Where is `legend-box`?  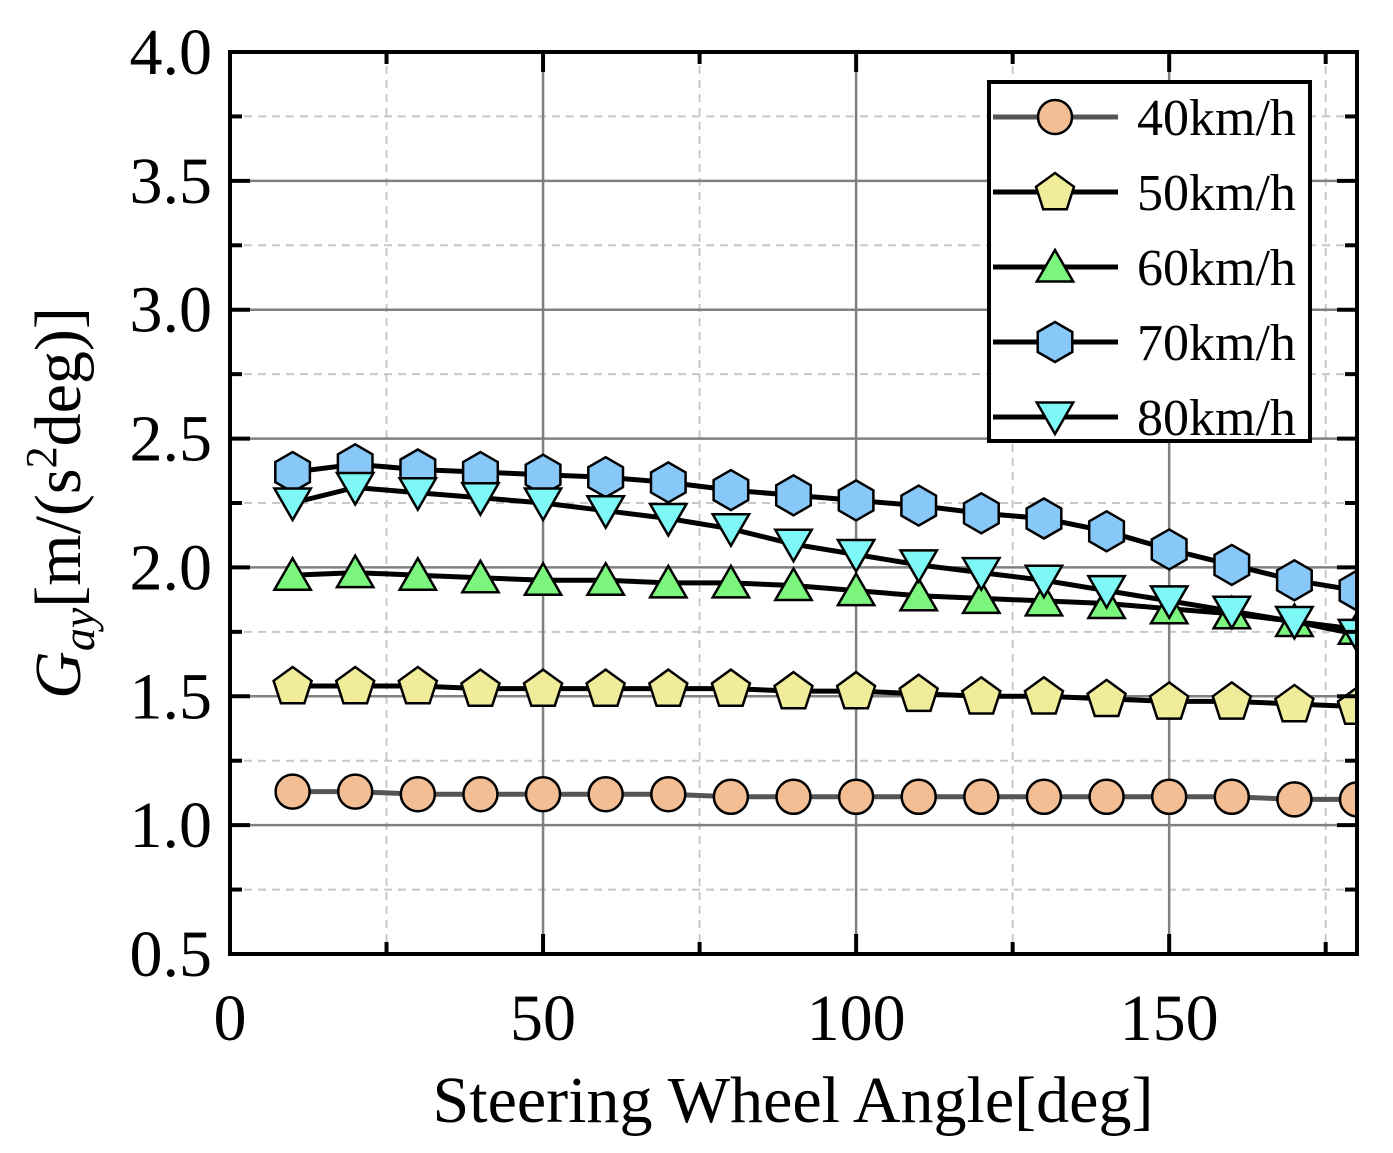
legend-box is located at coordinates (1149, 261).